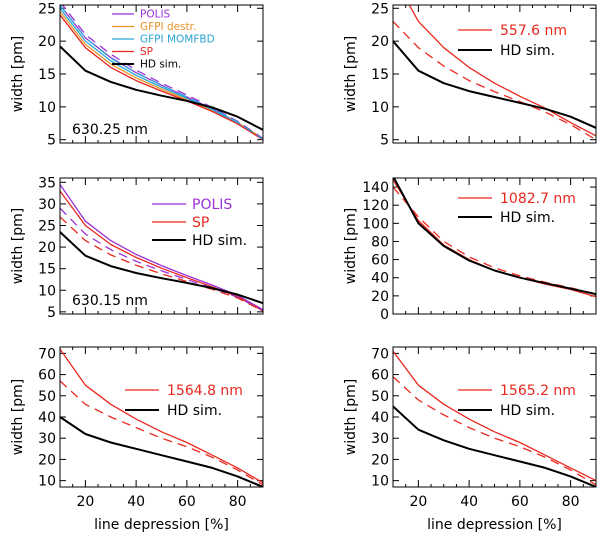  I want to click on y-tick-label: 120, so click(375, 206).